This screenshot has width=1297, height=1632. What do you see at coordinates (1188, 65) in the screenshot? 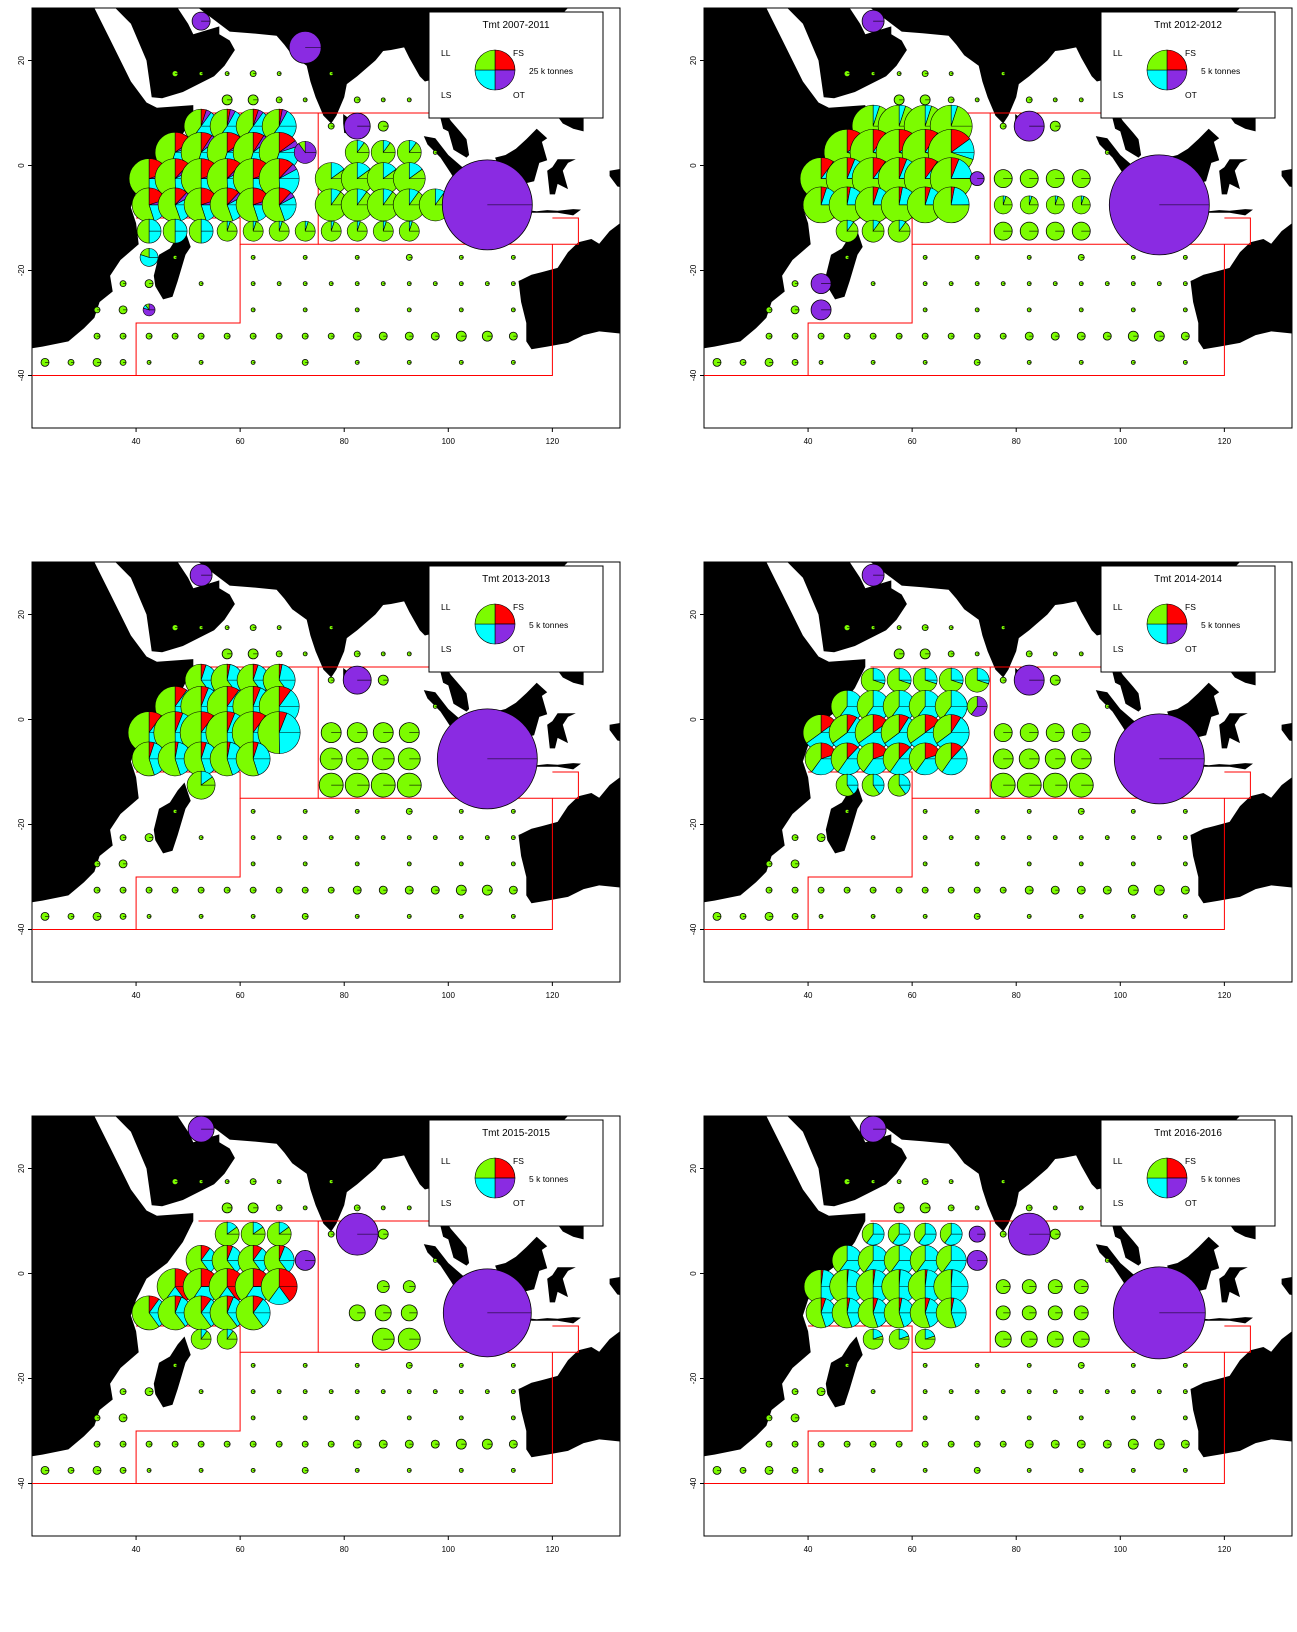
I see `legend: Tmt 2012-2012 LL FS LS OT 5 k tonnes` at bounding box center [1188, 65].